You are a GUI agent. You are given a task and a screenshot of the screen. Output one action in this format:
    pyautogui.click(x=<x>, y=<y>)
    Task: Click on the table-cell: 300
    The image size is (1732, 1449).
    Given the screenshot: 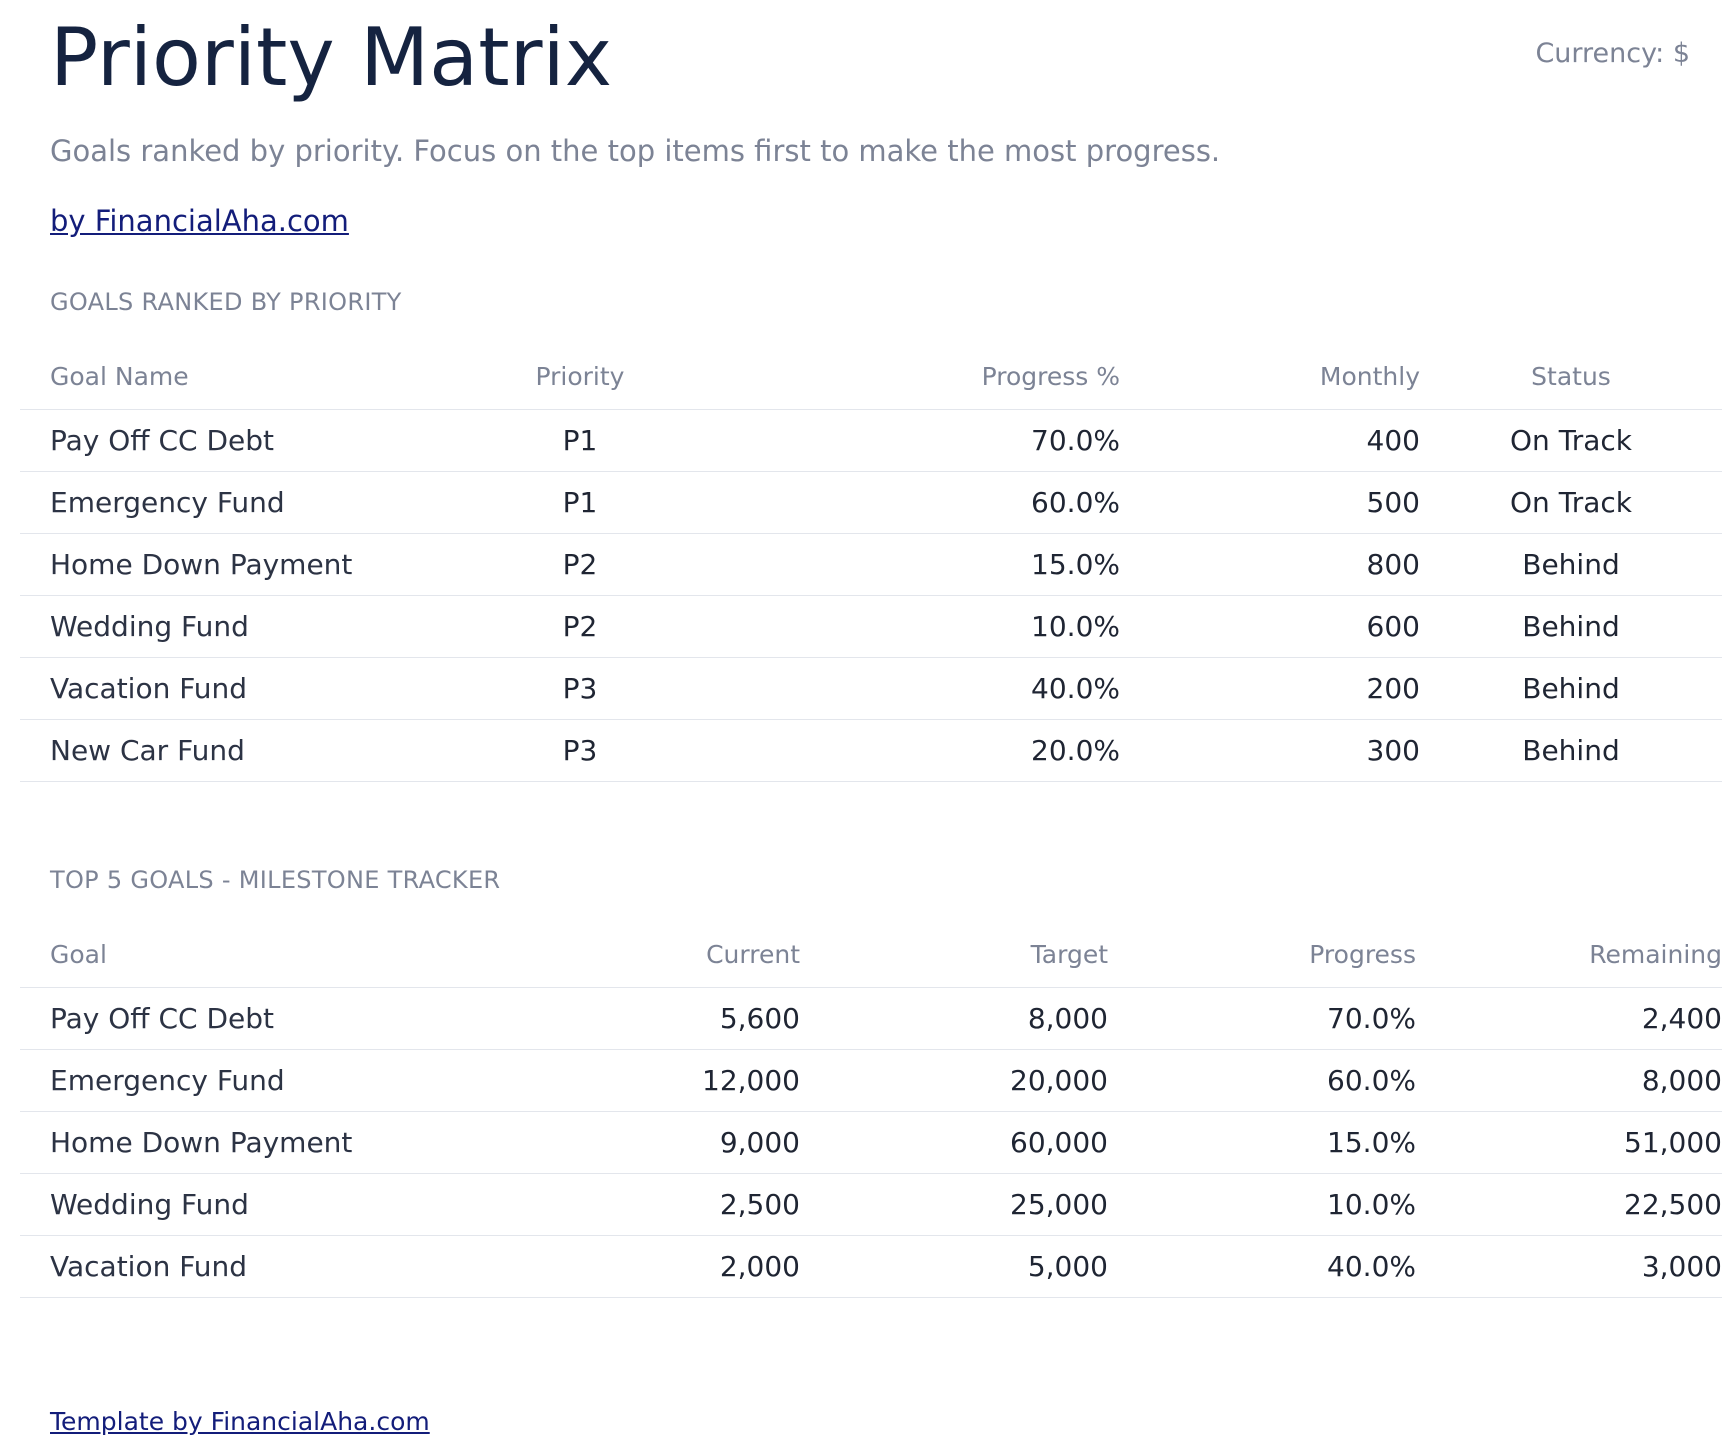 What is the action you would take?
    pyautogui.click(x=1270, y=750)
    